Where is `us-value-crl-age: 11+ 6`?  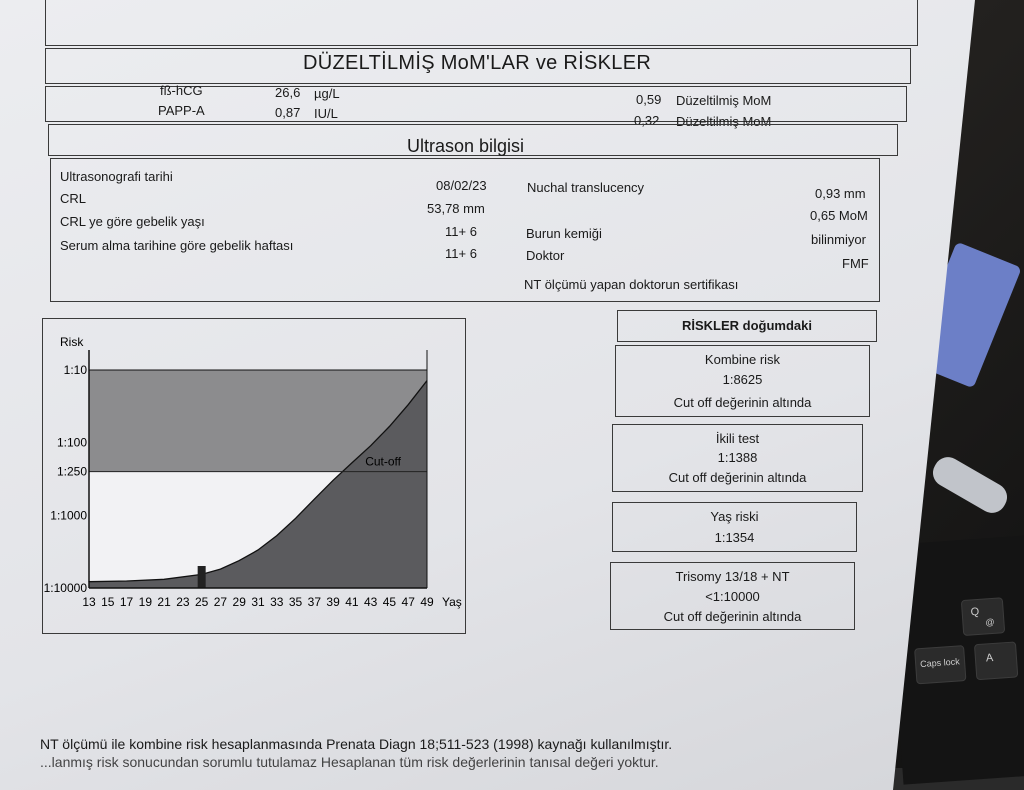 us-value-crl-age: 11+ 6 is located at coordinates (461, 231).